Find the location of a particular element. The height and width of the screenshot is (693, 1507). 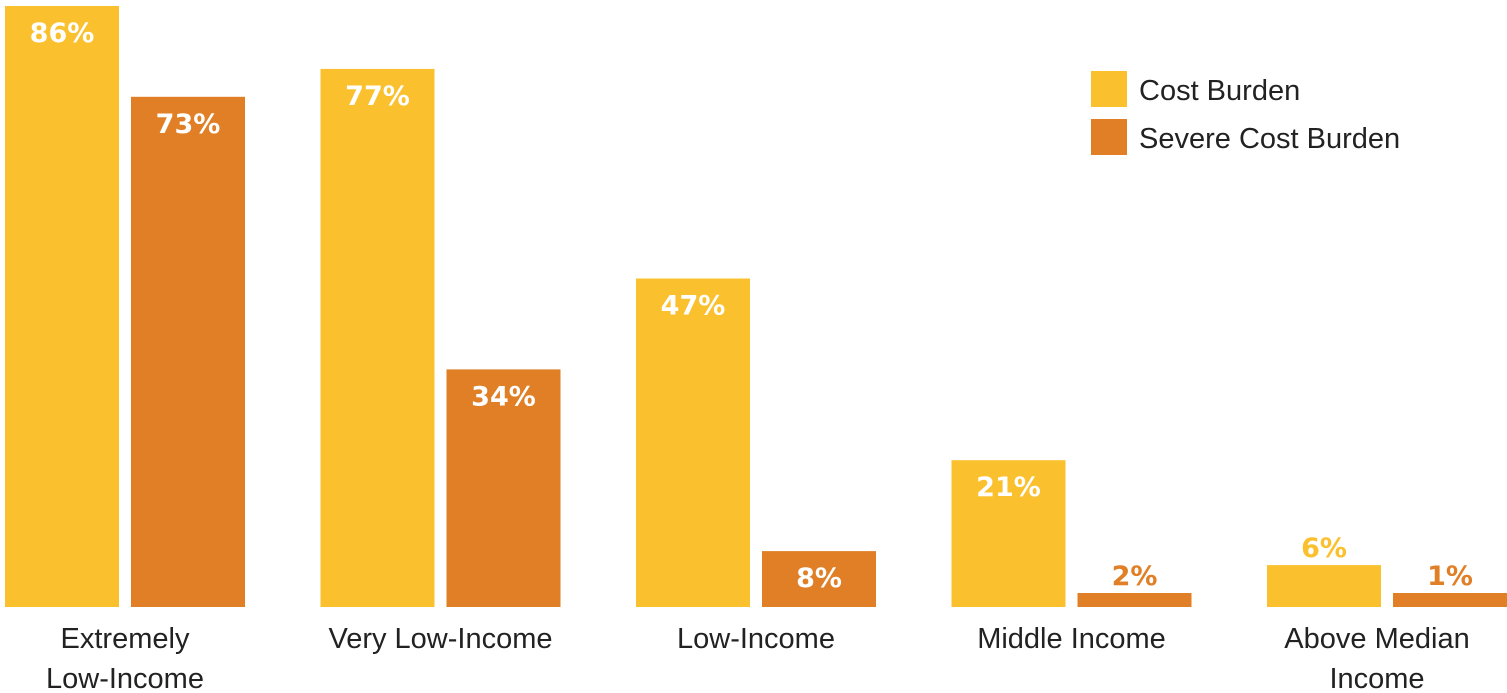

value-label-1-0: 73% is located at coordinates (188, 124).